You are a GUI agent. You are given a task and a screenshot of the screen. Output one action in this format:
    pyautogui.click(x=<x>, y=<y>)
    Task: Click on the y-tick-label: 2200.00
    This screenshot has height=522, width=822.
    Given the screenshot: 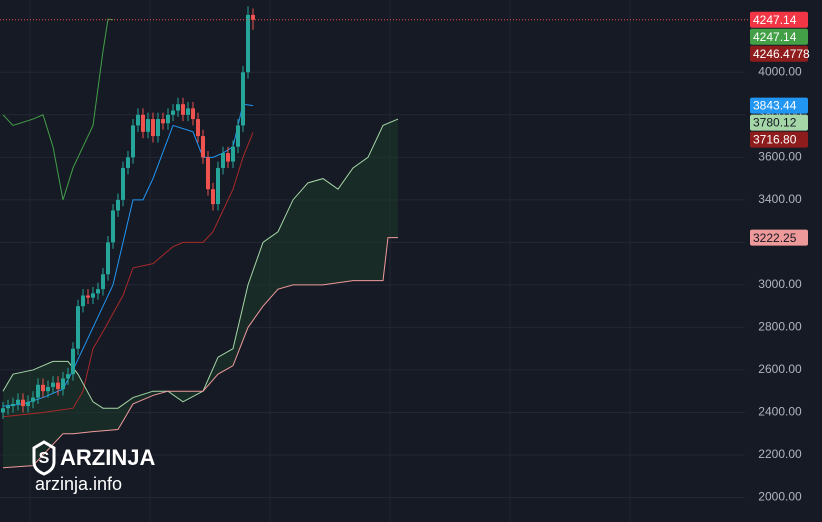 What is the action you would take?
    pyautogui.click(x=780, y=454)
    